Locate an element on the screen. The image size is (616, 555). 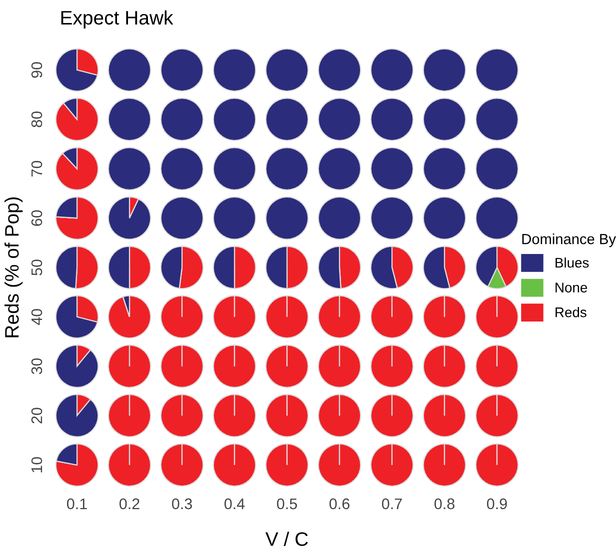
text: 70 is located at coordinates (36, 168).